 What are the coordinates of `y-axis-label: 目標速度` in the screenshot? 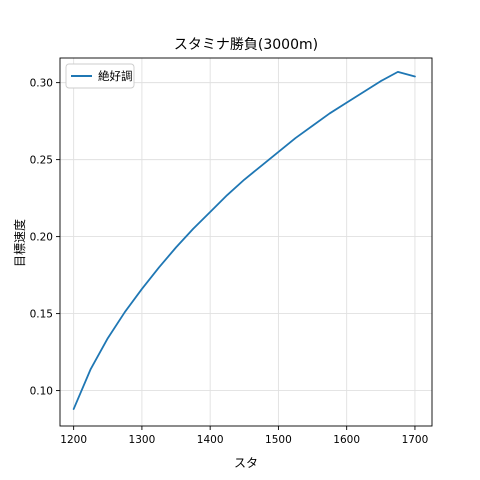 It's located at (19, 243).